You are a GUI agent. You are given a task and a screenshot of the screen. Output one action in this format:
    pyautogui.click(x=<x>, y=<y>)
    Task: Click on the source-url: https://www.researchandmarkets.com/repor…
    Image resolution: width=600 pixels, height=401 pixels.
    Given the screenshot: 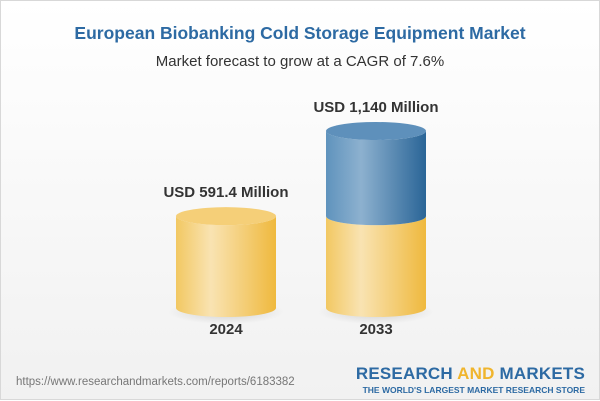 What is the action you would take?
    pyautogui.click(x=155, y=382)
    